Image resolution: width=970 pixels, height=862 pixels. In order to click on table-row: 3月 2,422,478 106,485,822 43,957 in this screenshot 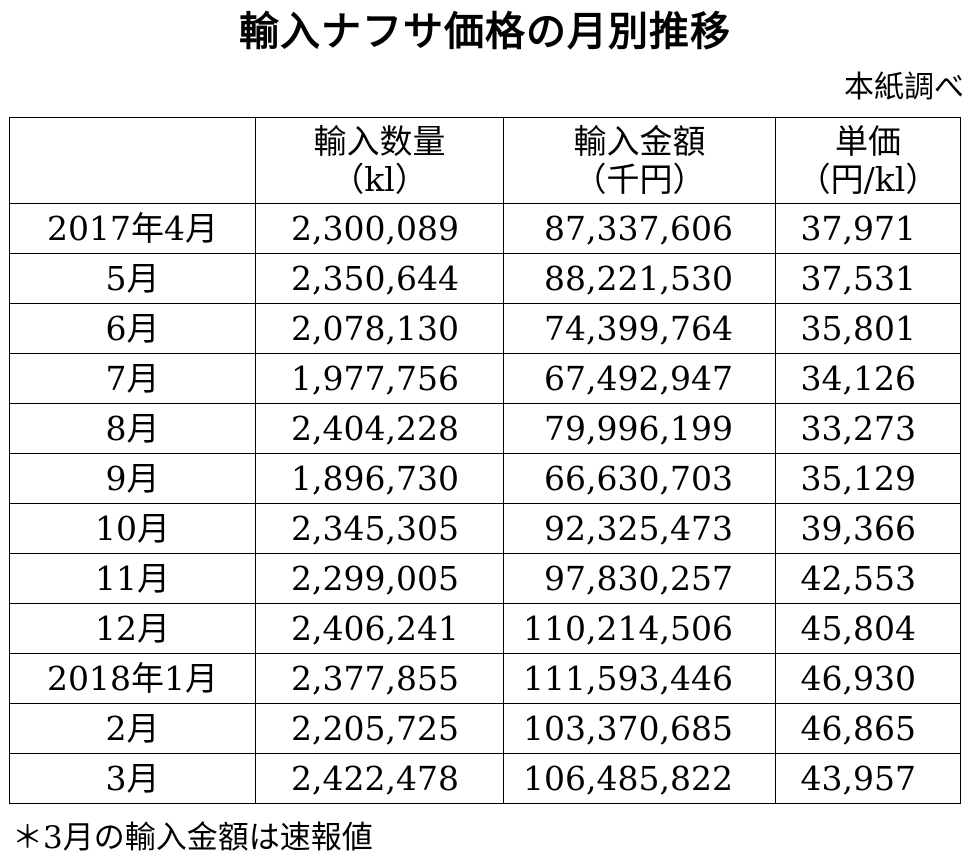, I will do `click(485, 778)`.